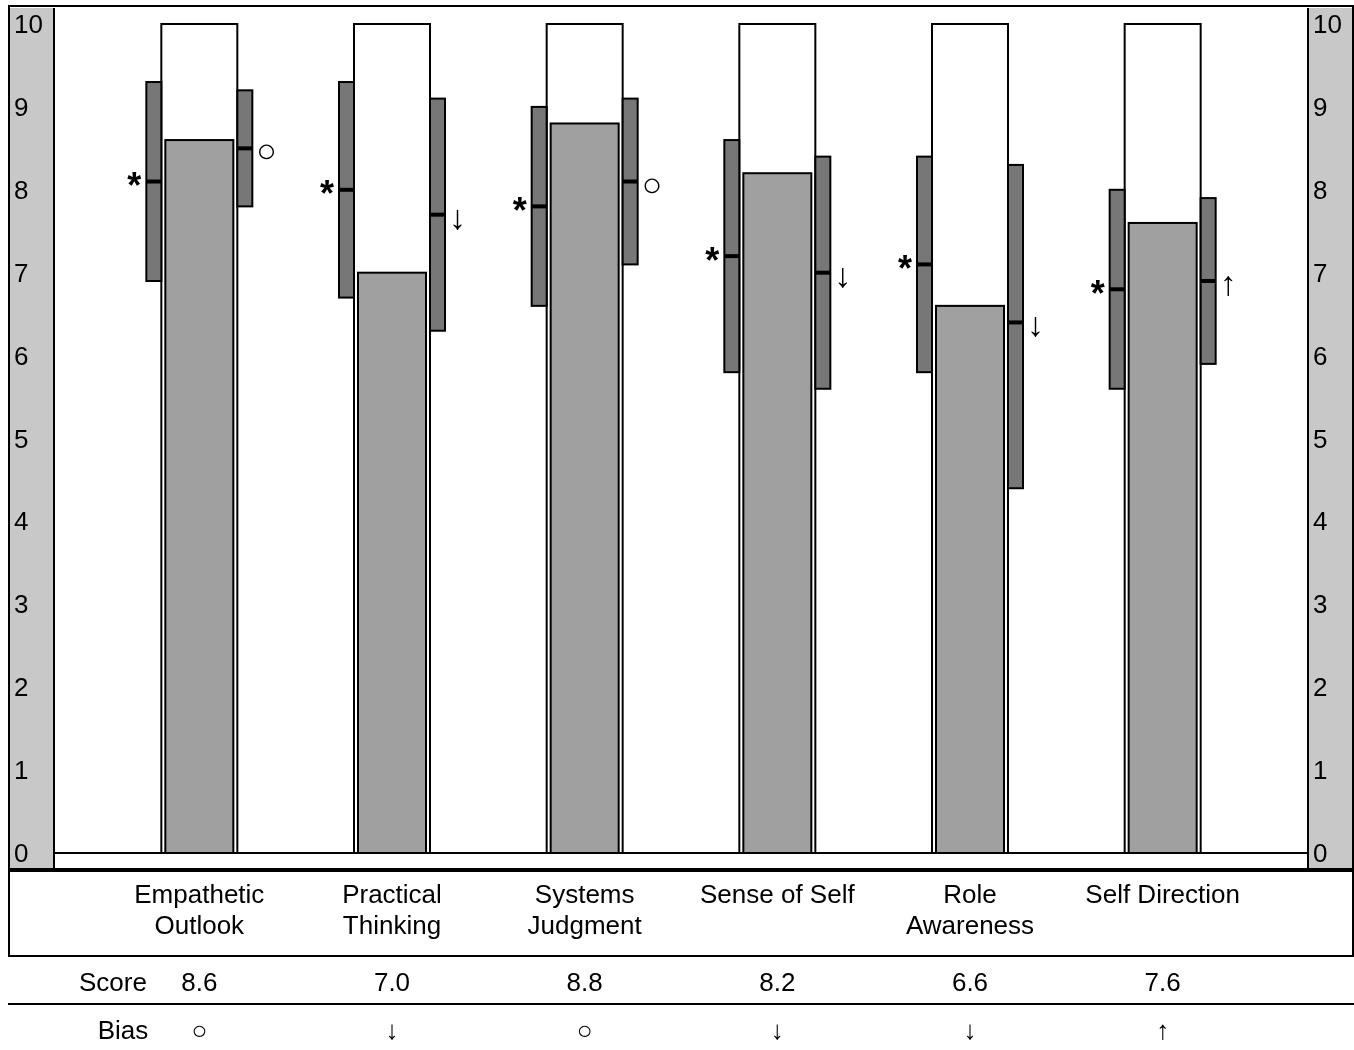  What do you see at coordinates (1320, 272) in the screenshot?
I see `y2-tick-label: 7` at bounding box center [1320, 272].